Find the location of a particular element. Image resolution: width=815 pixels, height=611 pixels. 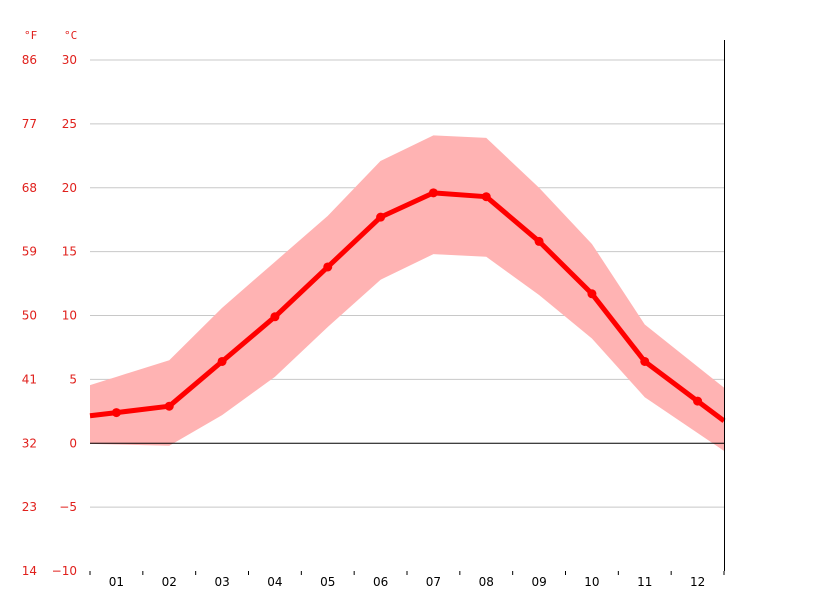

x-tick-label: 09 is located at coordinates (538, 582).